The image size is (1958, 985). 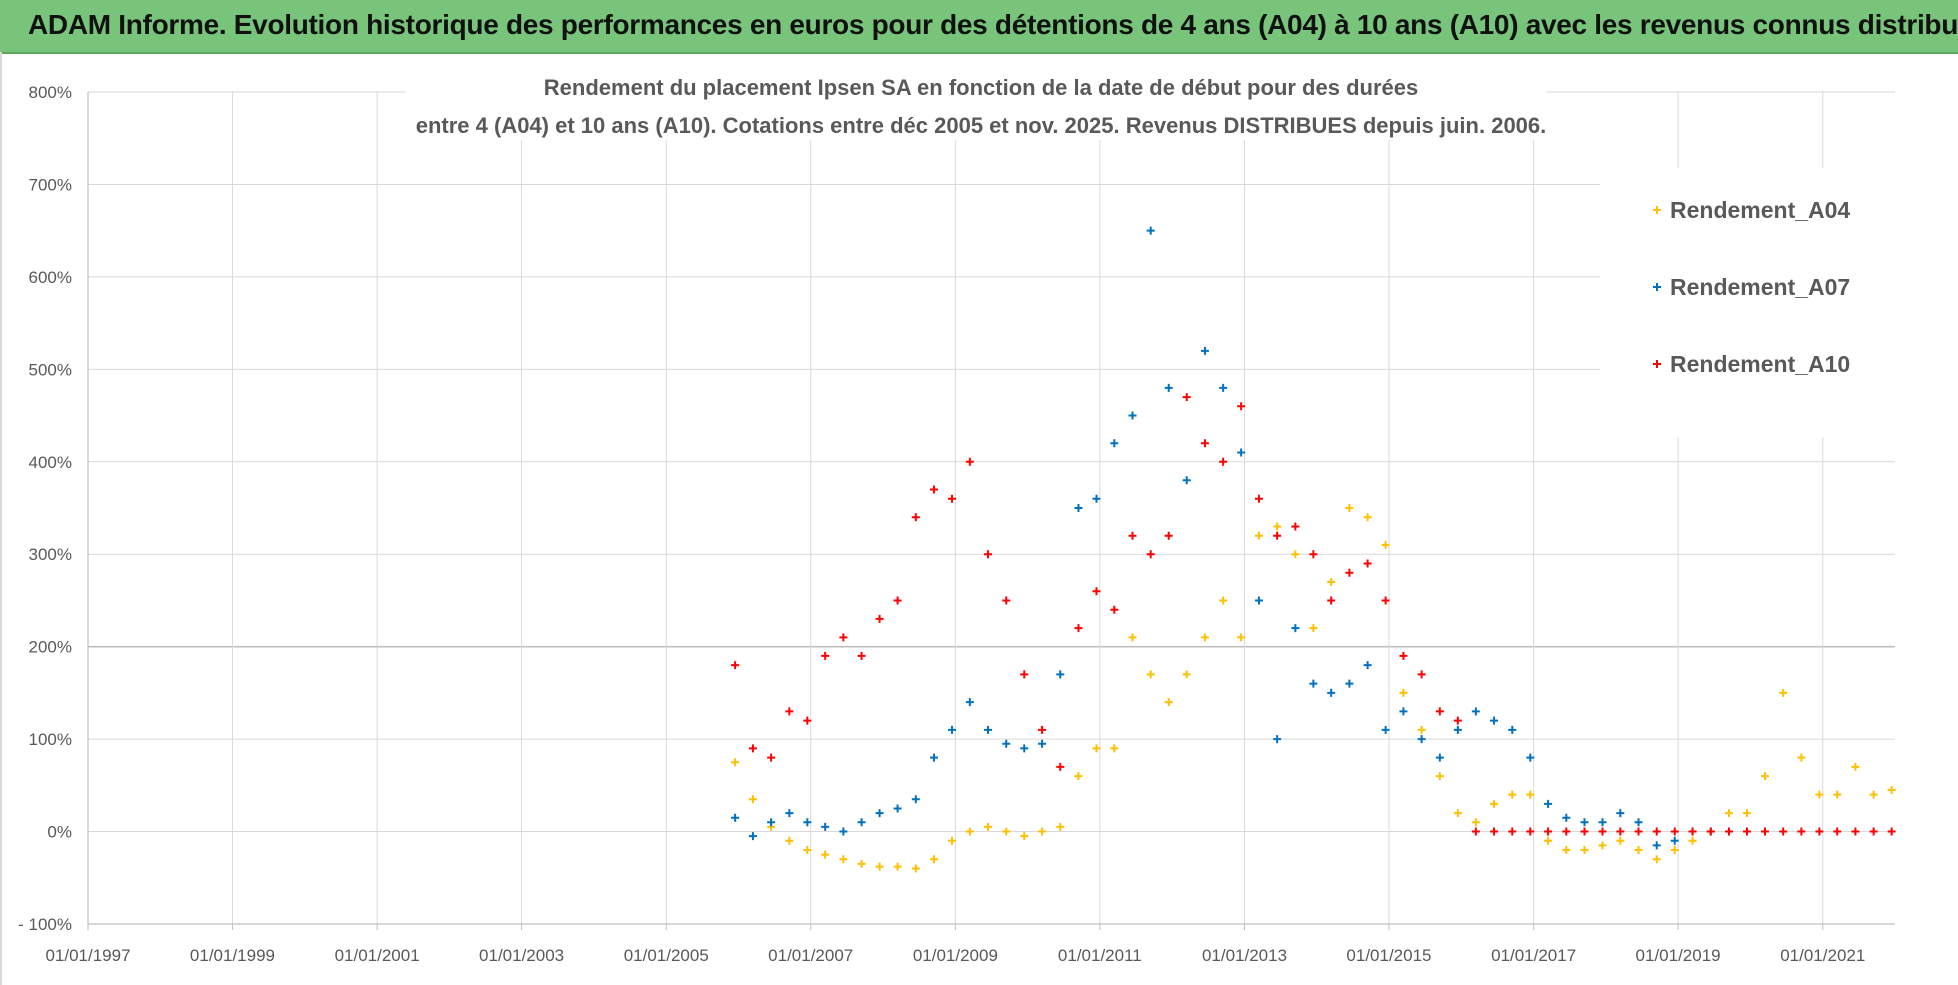 What do you see at coordinates (50, 647) in the screenshot?
I see `y-tick-label: 200%` at bounding box center [50, 647].